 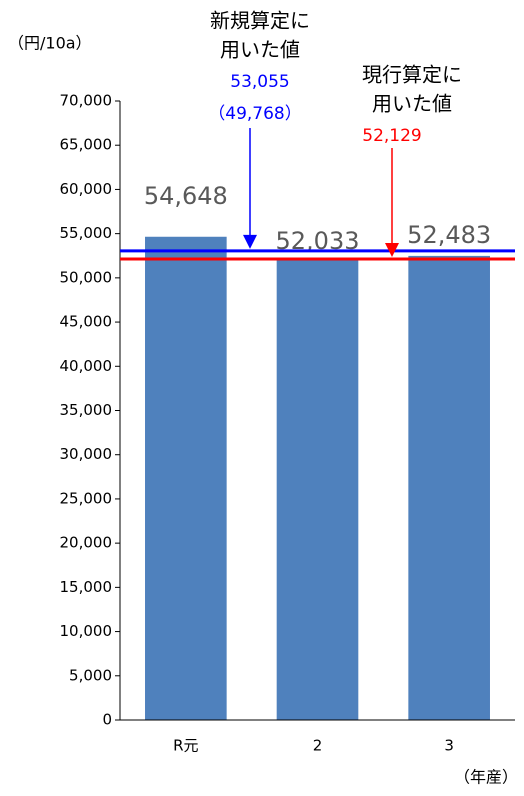 What do you see at coordinates (86, 101) in the screenshot?
I see `y-tick-label: 70,000` at bounding box center [86, 101].